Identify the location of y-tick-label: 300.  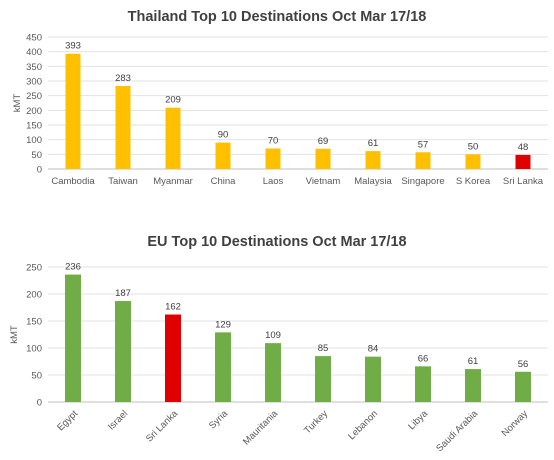
(34, 82).